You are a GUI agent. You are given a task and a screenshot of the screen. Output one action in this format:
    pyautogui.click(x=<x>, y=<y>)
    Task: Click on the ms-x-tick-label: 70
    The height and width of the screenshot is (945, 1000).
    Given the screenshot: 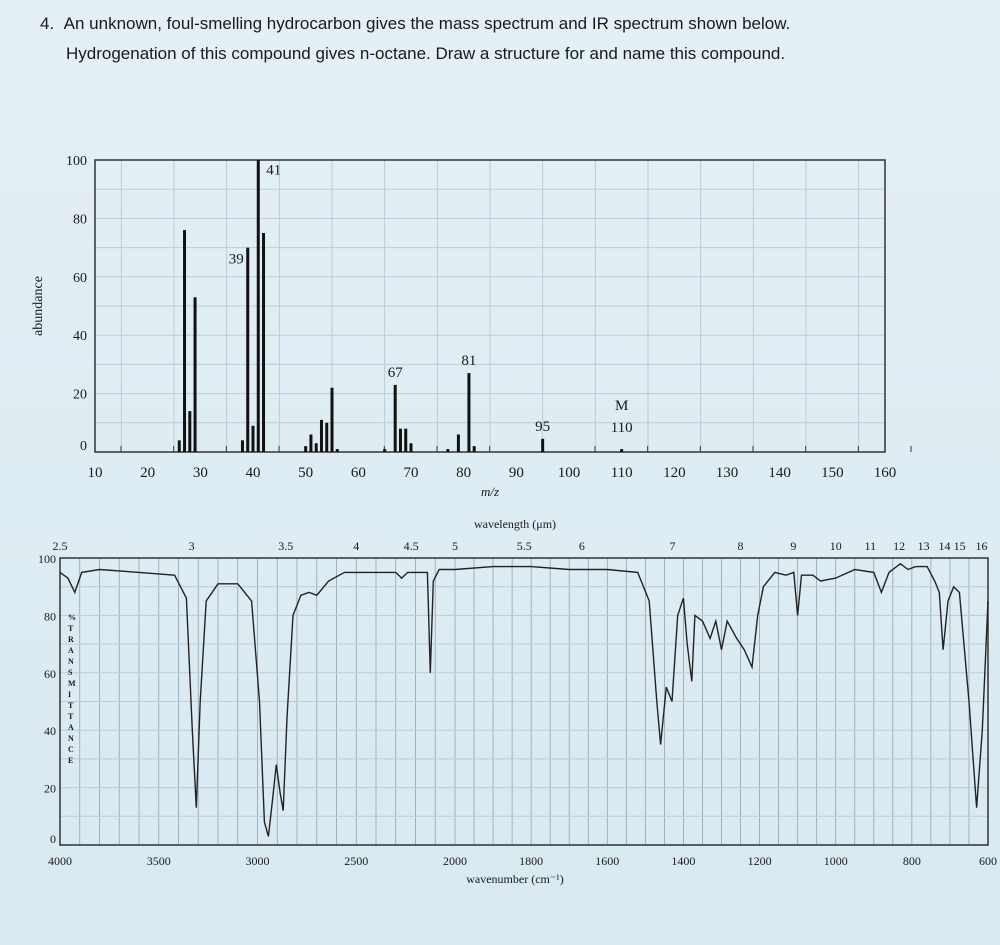 What is the action you would take?
    pyautogui.click(x=411, y=473)
    